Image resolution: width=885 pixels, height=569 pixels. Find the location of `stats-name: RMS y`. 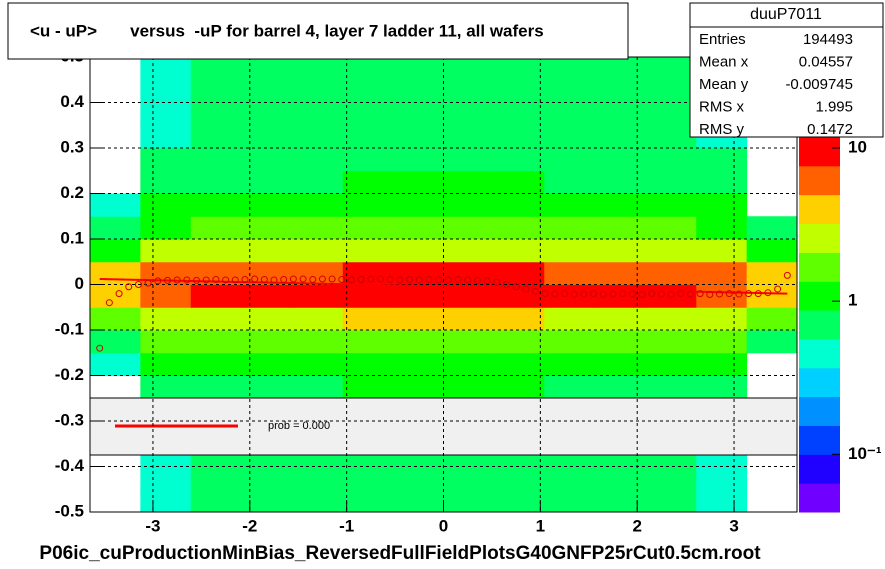

stats-name: RMS y is located at coordinates (722, 129).